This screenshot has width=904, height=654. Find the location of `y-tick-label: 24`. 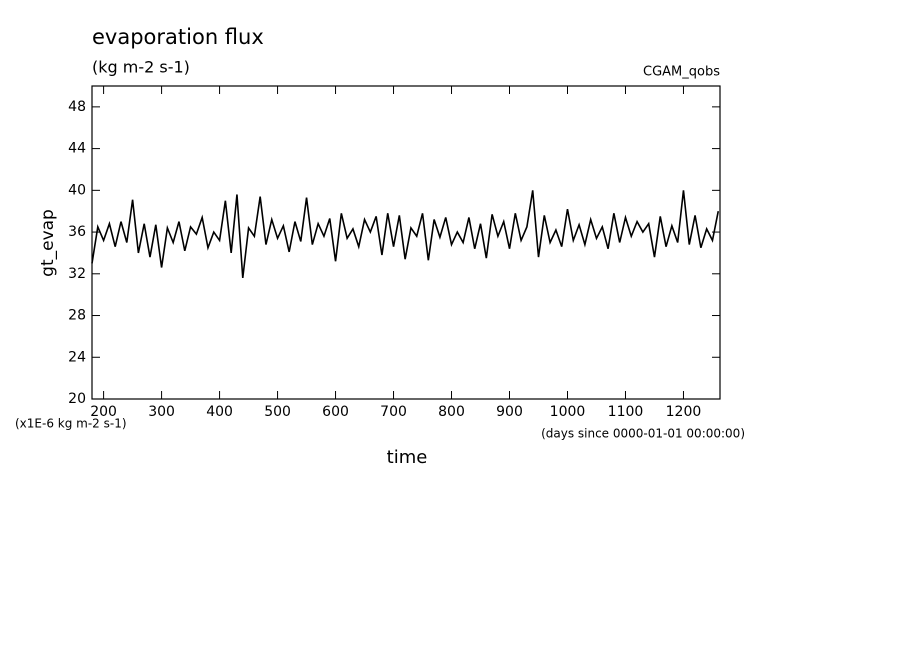

y-tick-label: 24 is located at coordinates (77, 357).